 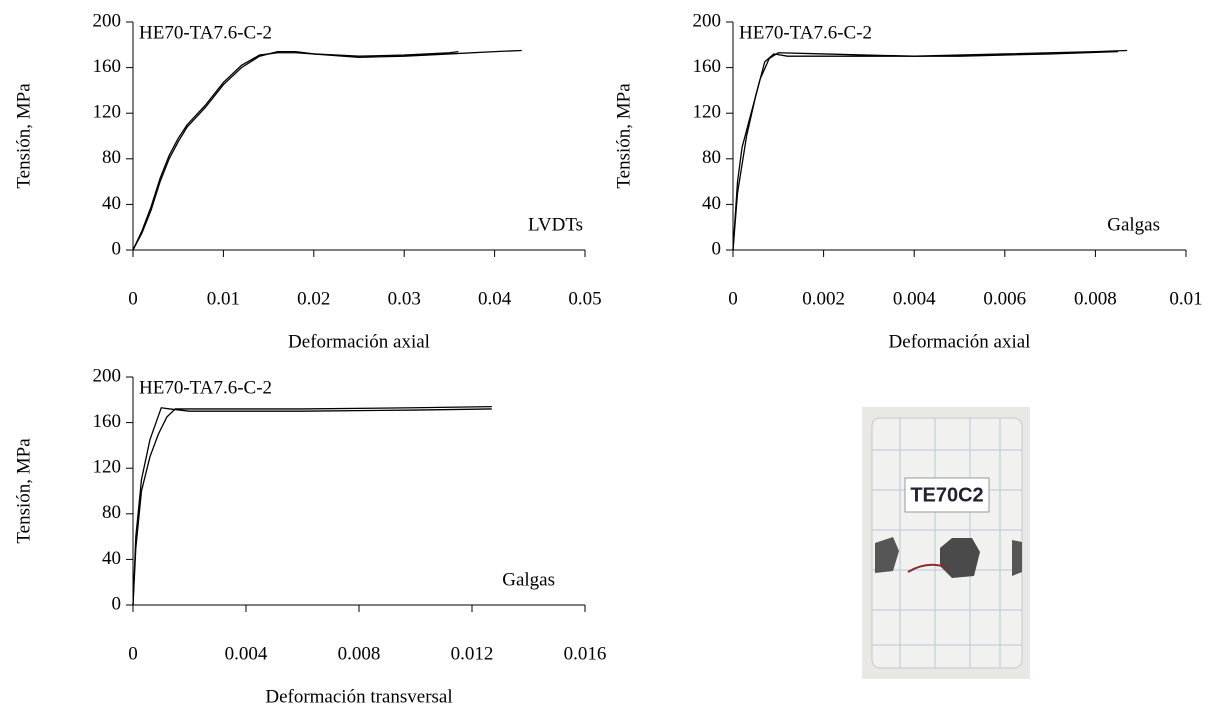 I want to click on annotation: LVDTs, so click(x=555, y=224).